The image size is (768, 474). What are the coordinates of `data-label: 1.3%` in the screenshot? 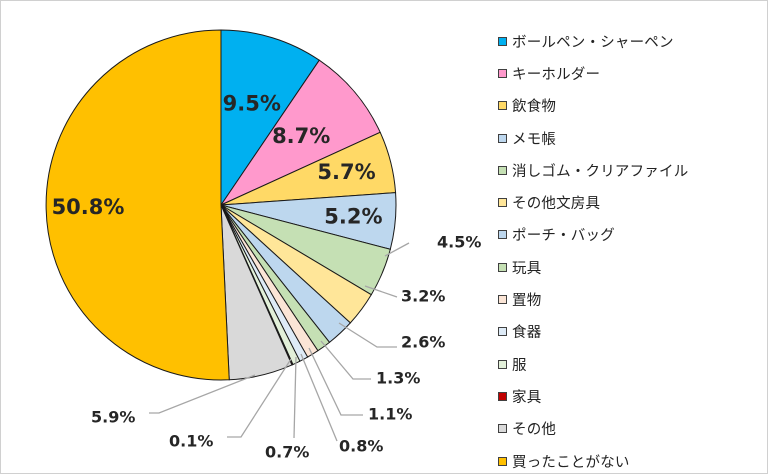 It's located at (398, 378).